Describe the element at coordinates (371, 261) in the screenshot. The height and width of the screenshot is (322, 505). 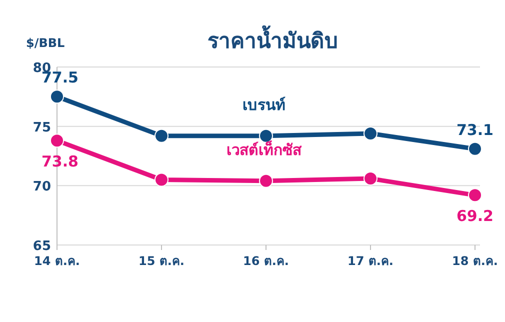
I see `x-tick-label: 17 ต.ค.` at that location.